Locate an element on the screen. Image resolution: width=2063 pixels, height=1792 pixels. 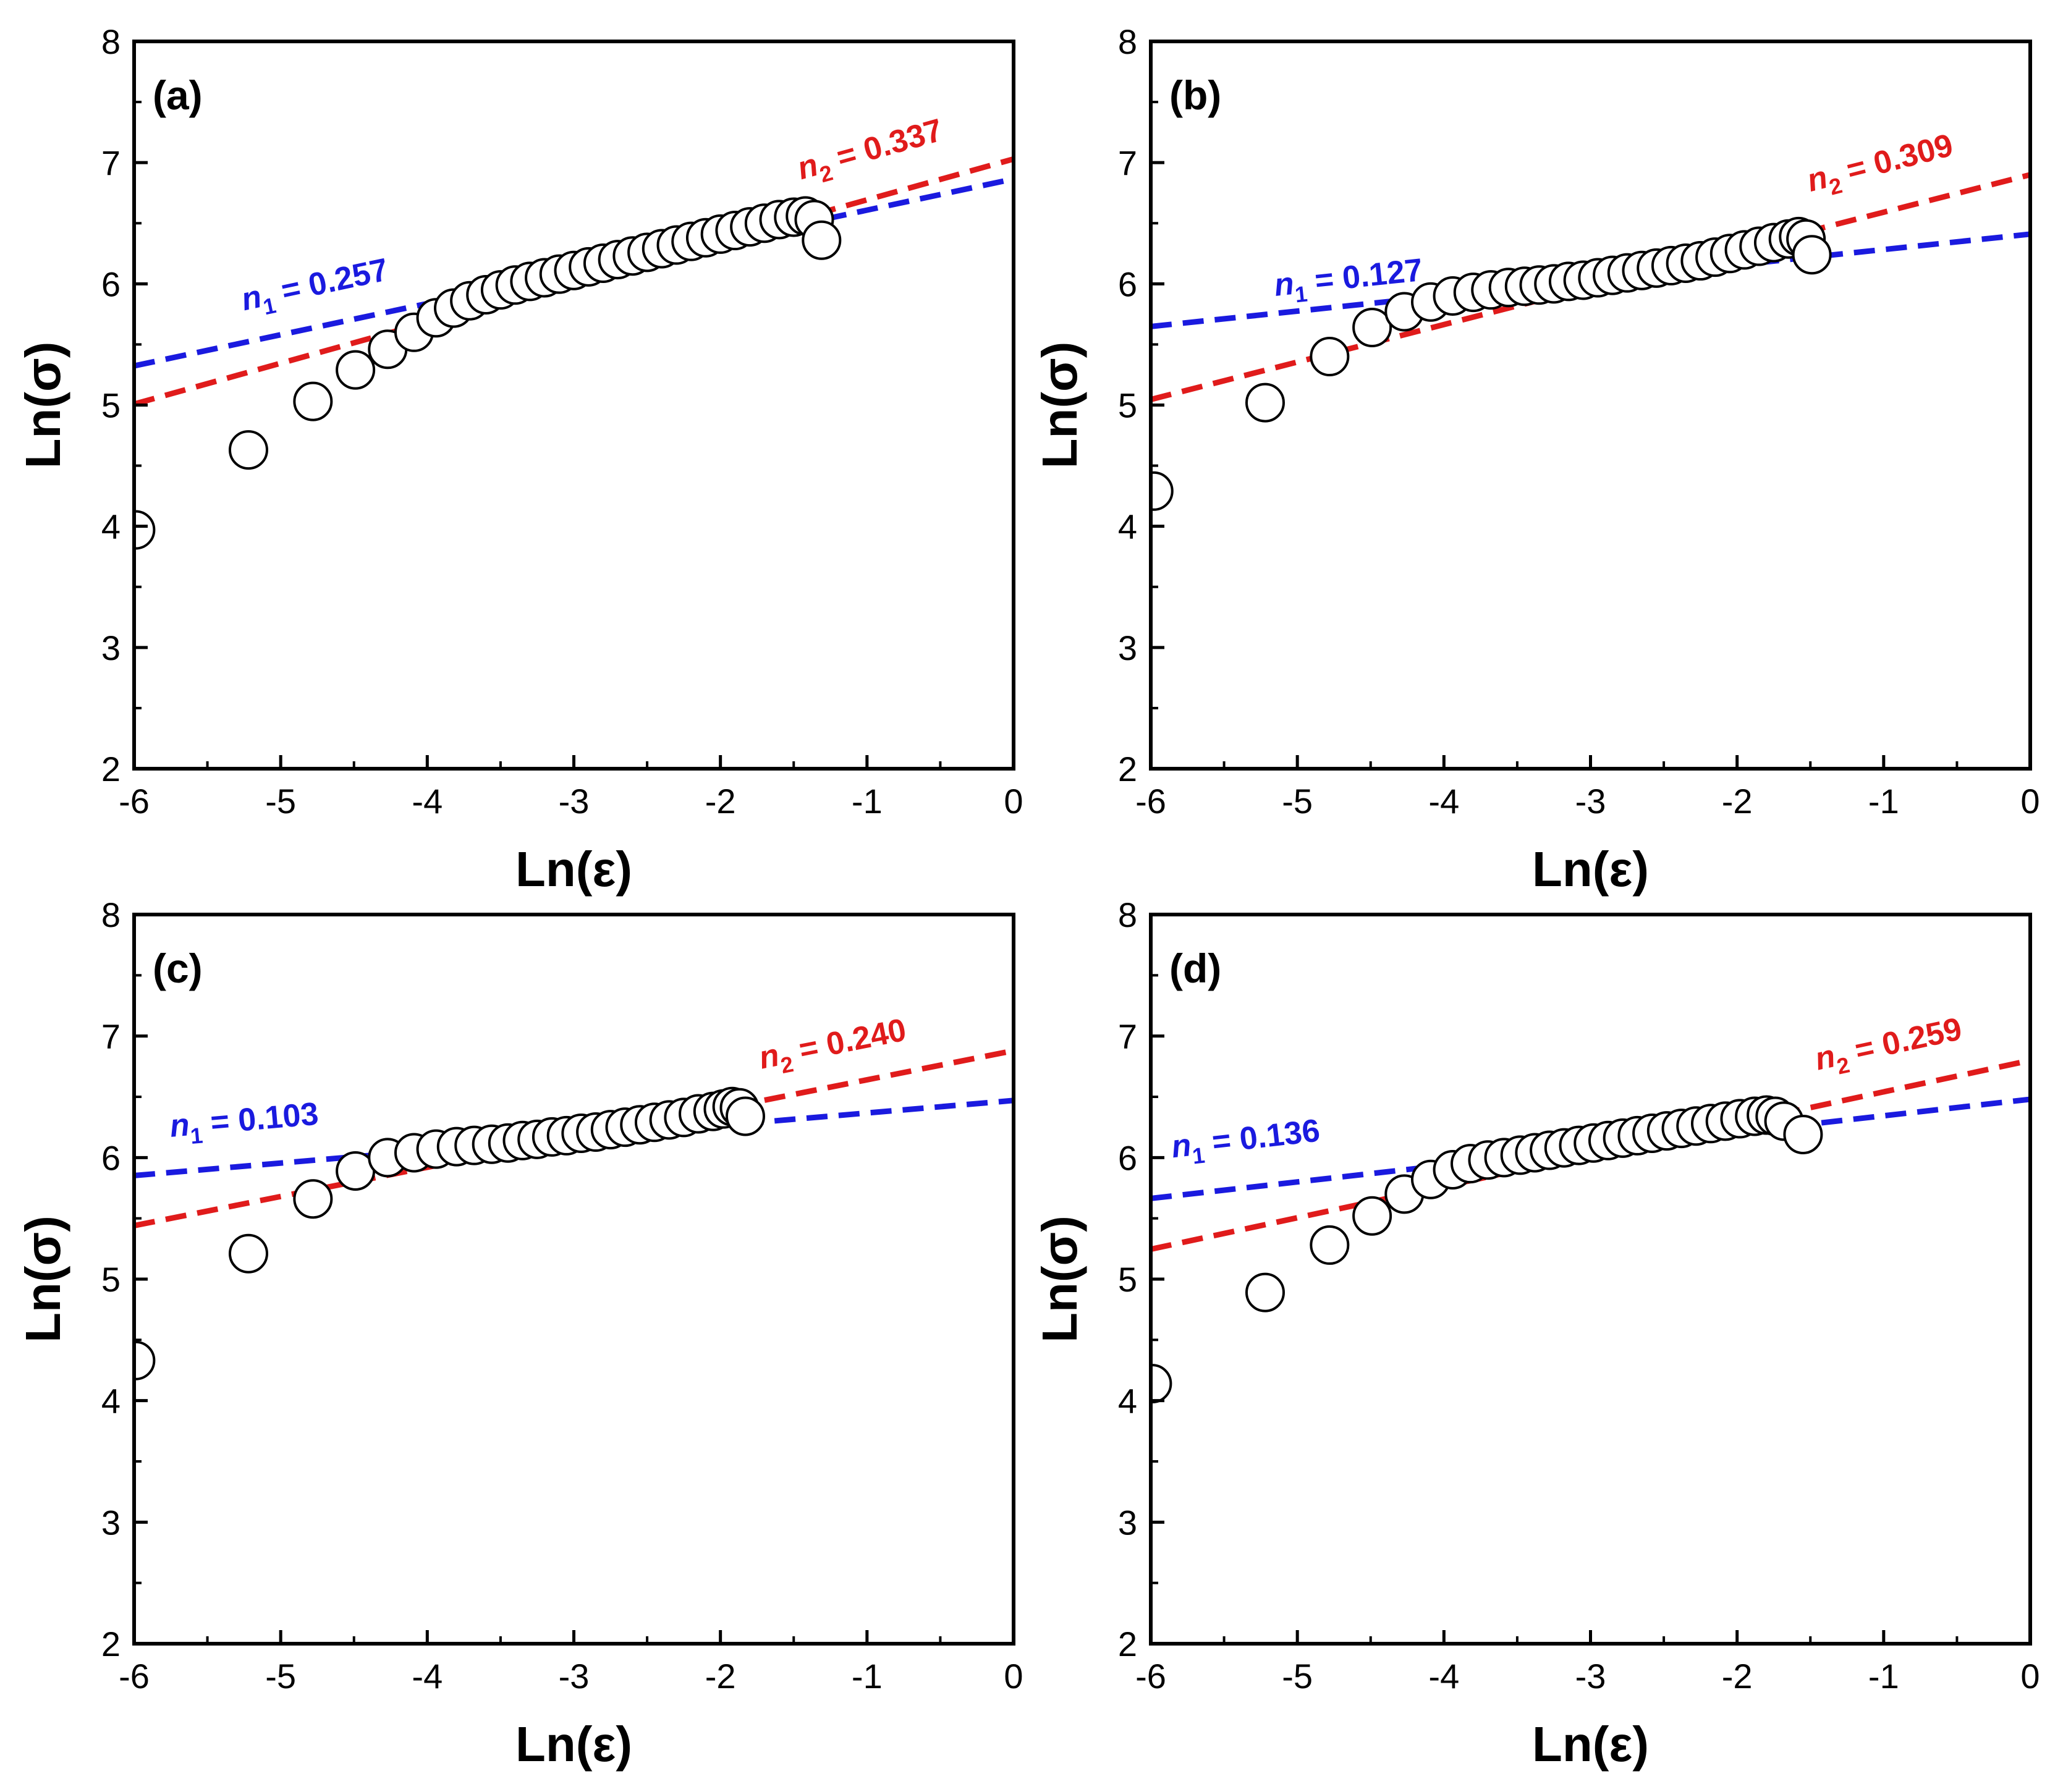
panel-label: (d) is located at coordinates (1195, 968).